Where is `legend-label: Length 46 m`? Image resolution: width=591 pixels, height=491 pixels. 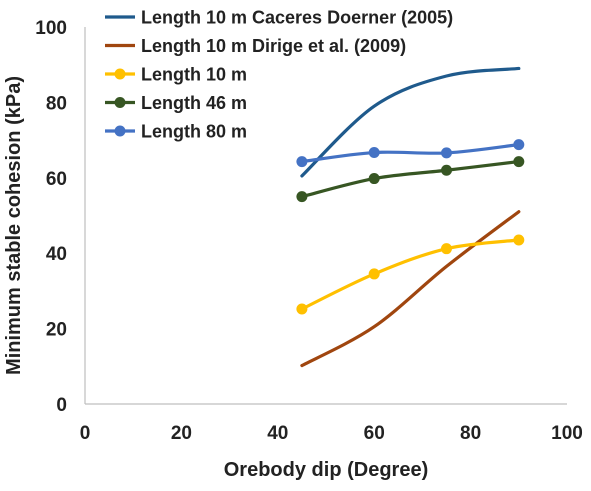 legend-label: Length 46 m is located at coordinates (194, 103).